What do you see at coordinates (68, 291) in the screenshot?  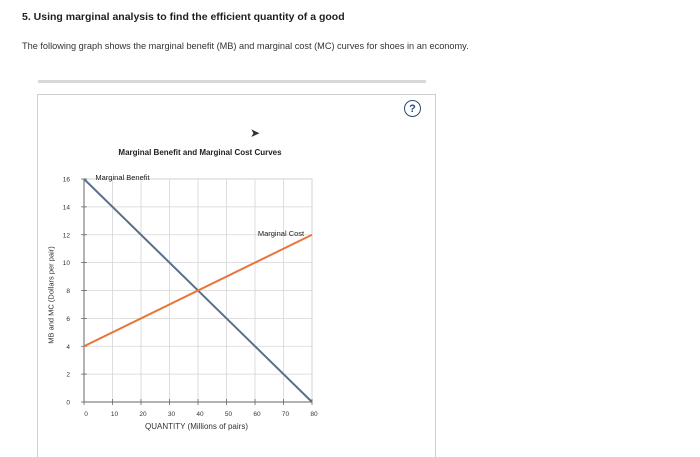 I see `y-tick-label: 8` at bounding box center [68, 291].